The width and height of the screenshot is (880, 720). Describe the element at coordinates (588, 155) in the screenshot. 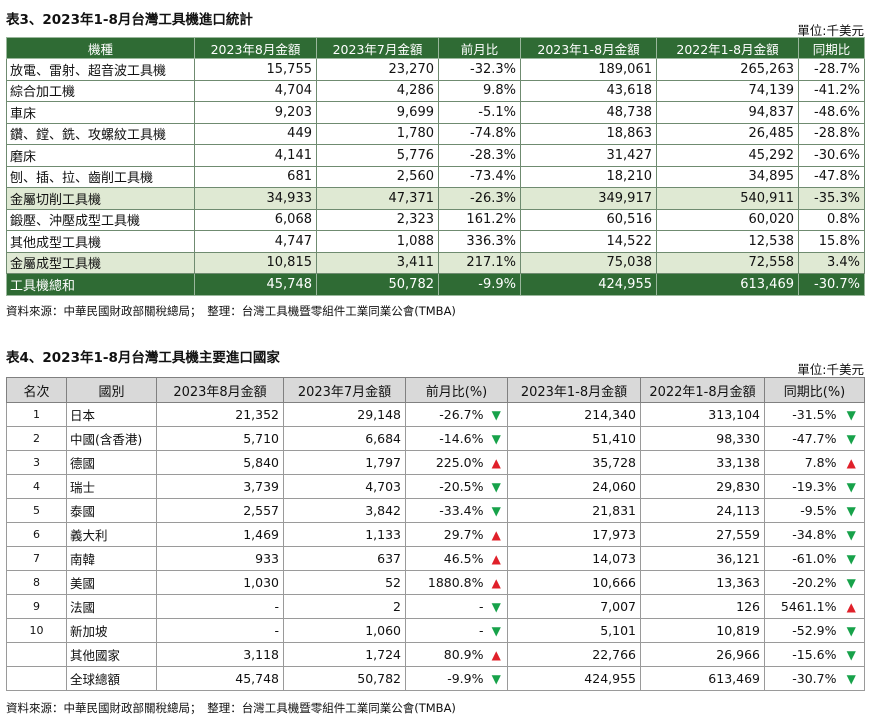

I see `value-cell: 31,427` at that location.